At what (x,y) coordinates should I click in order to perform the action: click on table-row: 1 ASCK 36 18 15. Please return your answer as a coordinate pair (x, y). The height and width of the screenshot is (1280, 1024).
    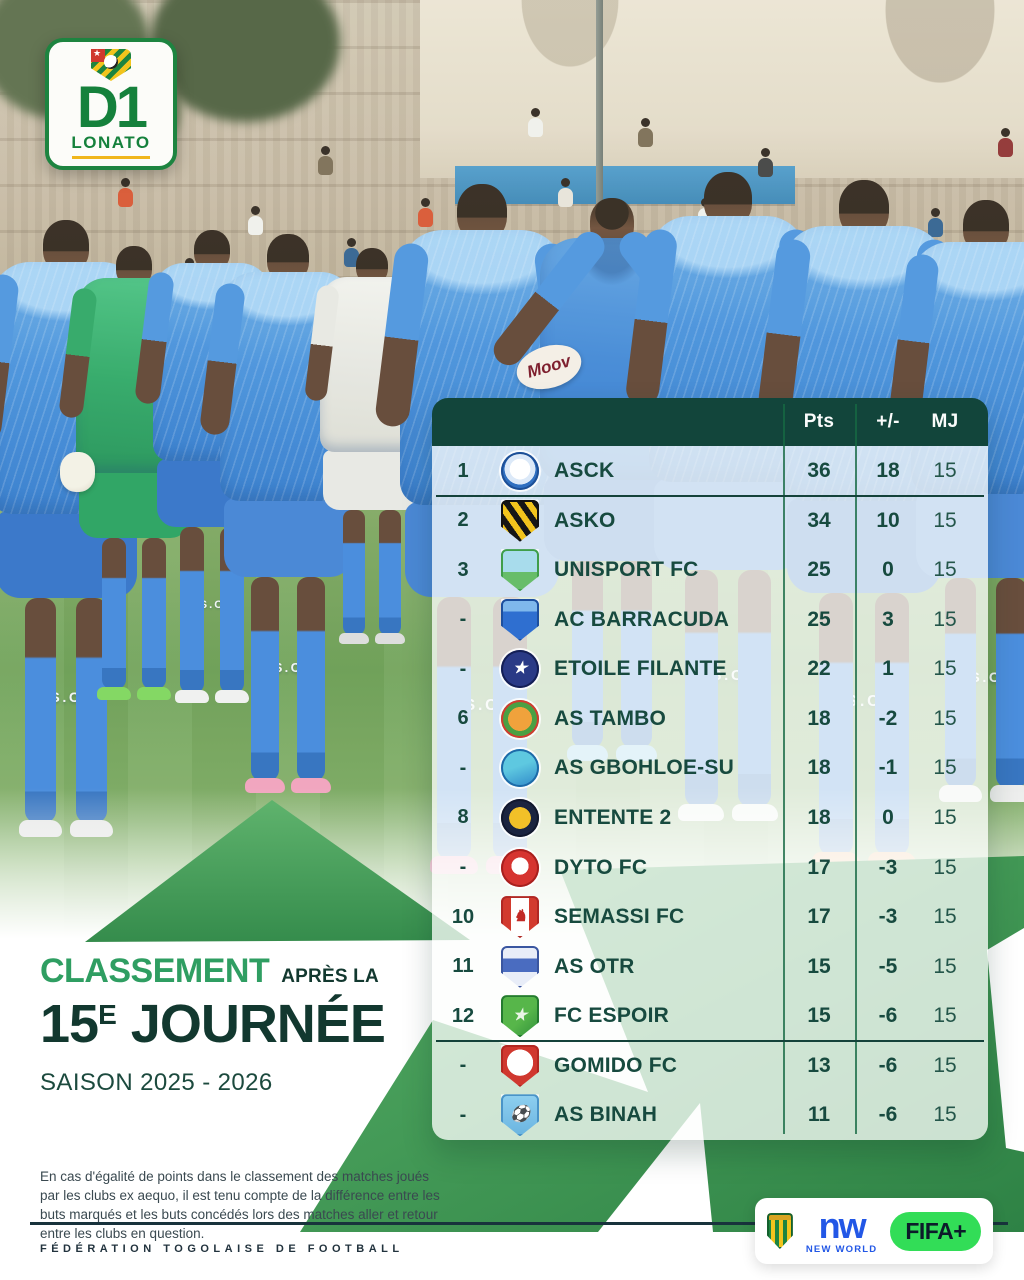
    Looking at the image, I should click on (710, 471).